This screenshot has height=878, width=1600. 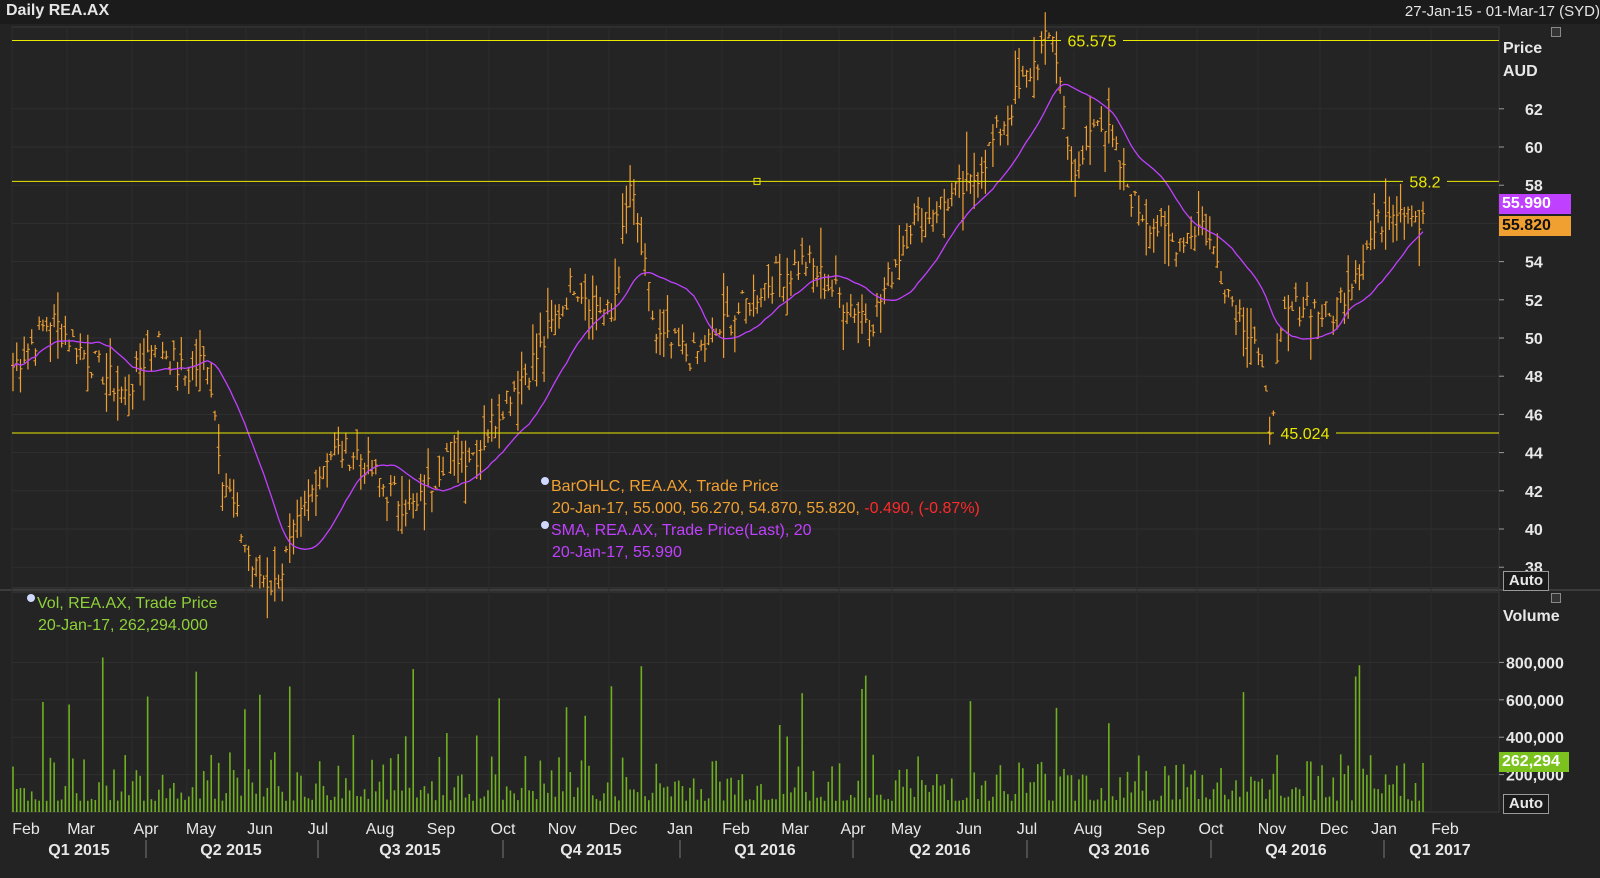 I want to click on volume-pane-resize-icon, so click(x=1556, y=598).